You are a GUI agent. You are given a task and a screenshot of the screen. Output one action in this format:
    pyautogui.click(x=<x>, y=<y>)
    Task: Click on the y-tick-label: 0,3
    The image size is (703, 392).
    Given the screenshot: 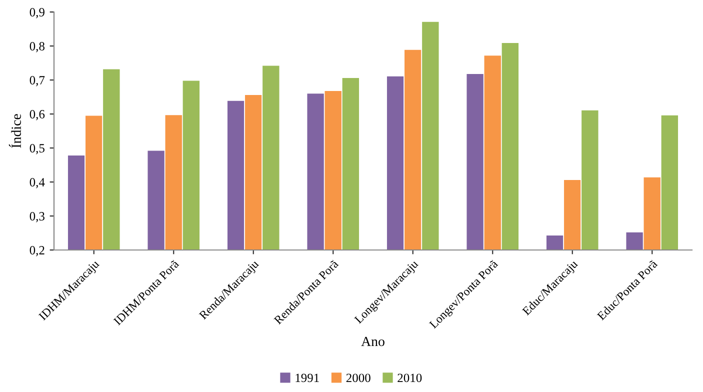 What is the action you would take?
    pyautogui.click(x=37, y=217)
    